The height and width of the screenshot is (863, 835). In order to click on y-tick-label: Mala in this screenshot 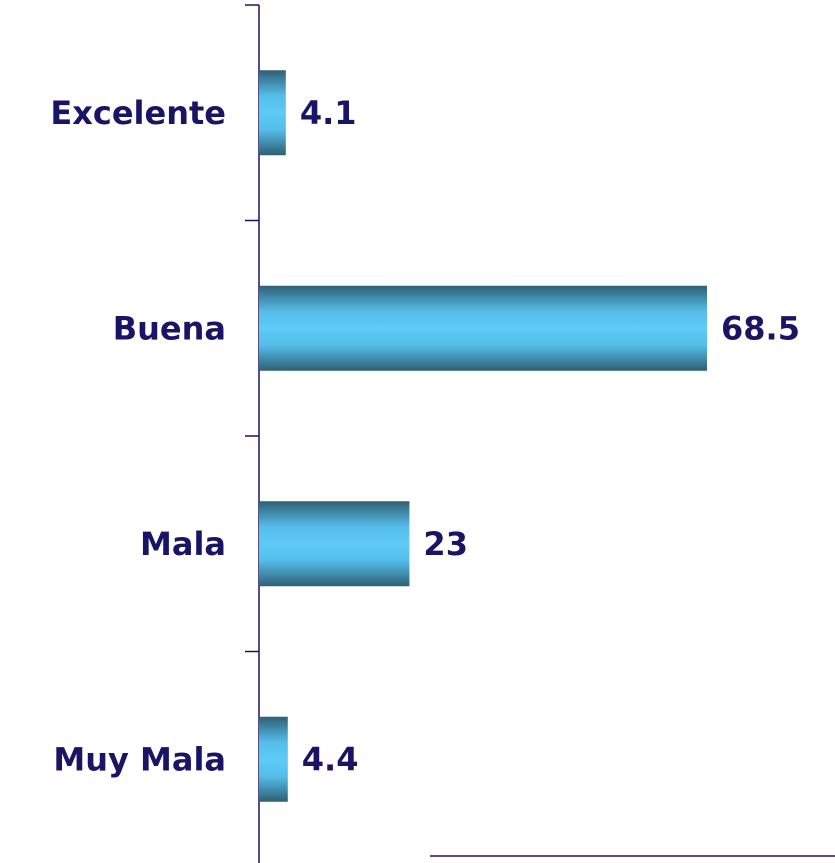, I will do `click(183, 544)`.